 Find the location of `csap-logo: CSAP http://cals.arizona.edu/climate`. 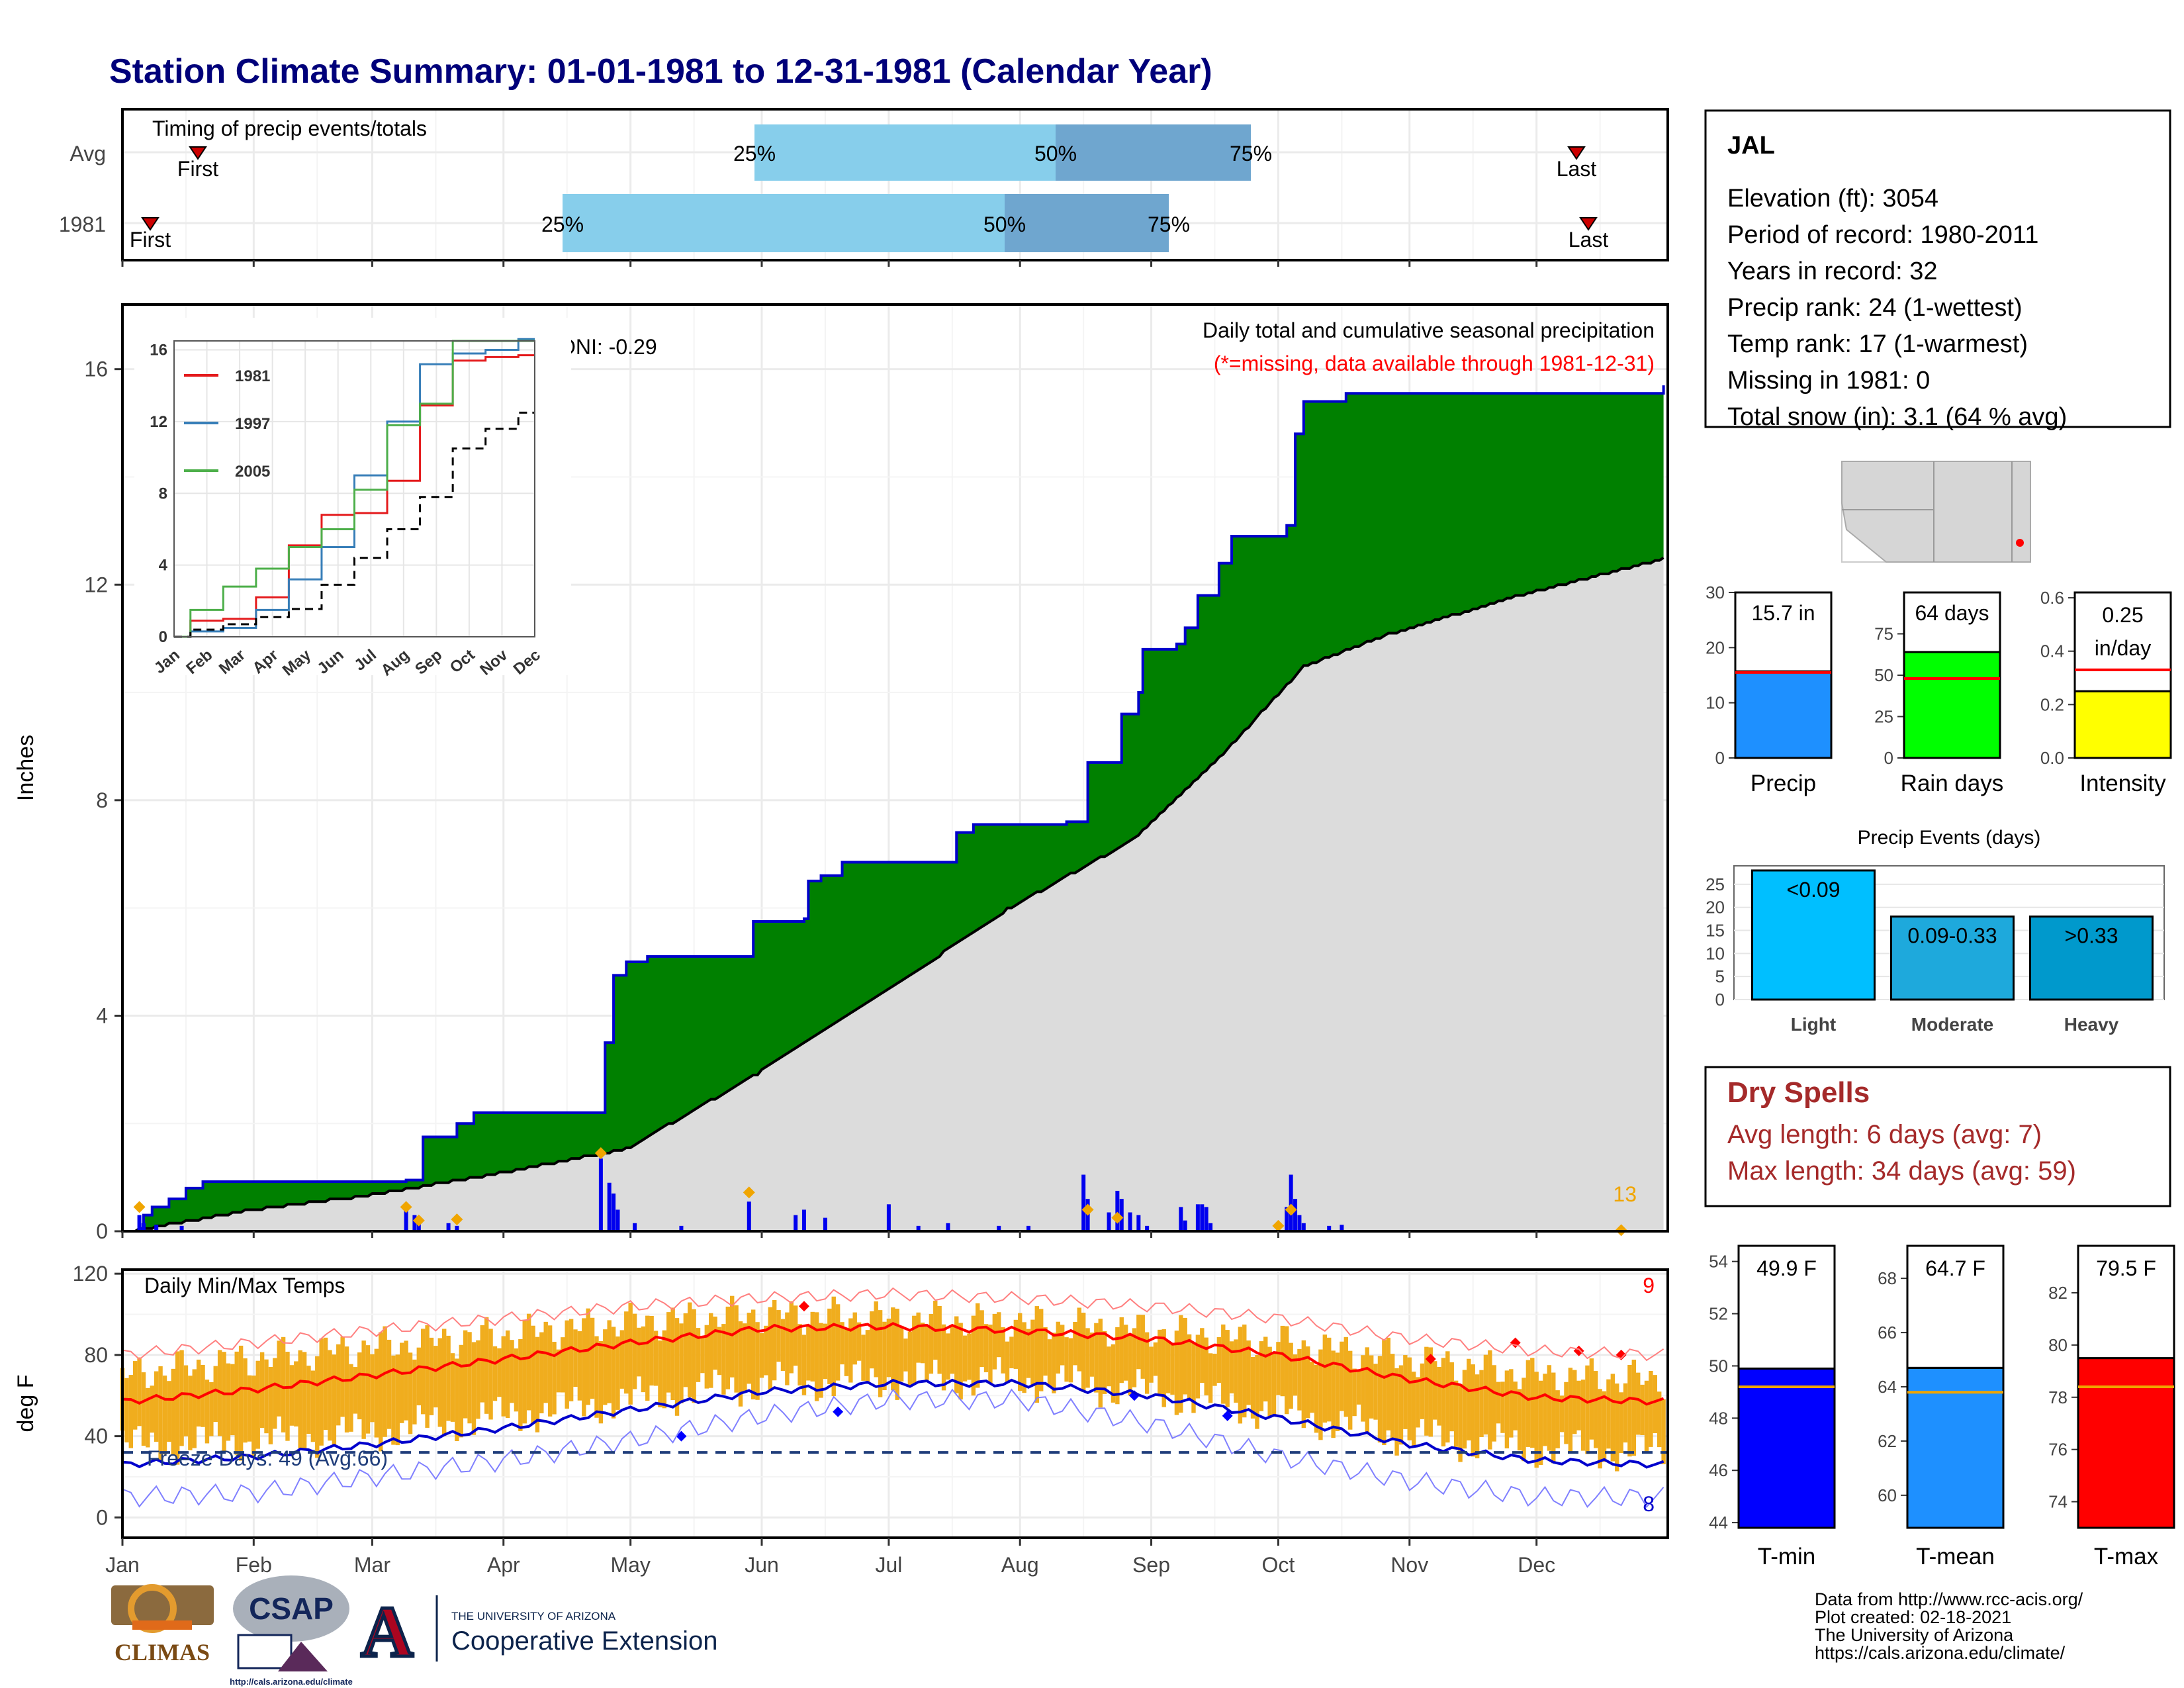

csap-logo: CSAP http://cals.arizona.edu/climate is located at coordinates (291, 1631).